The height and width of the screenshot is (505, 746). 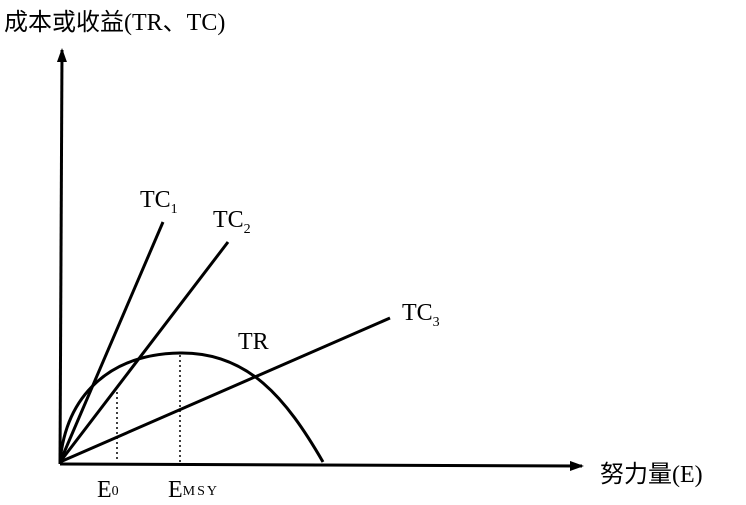 I want to click on curve-label: TR, so click(x=253, y=342).